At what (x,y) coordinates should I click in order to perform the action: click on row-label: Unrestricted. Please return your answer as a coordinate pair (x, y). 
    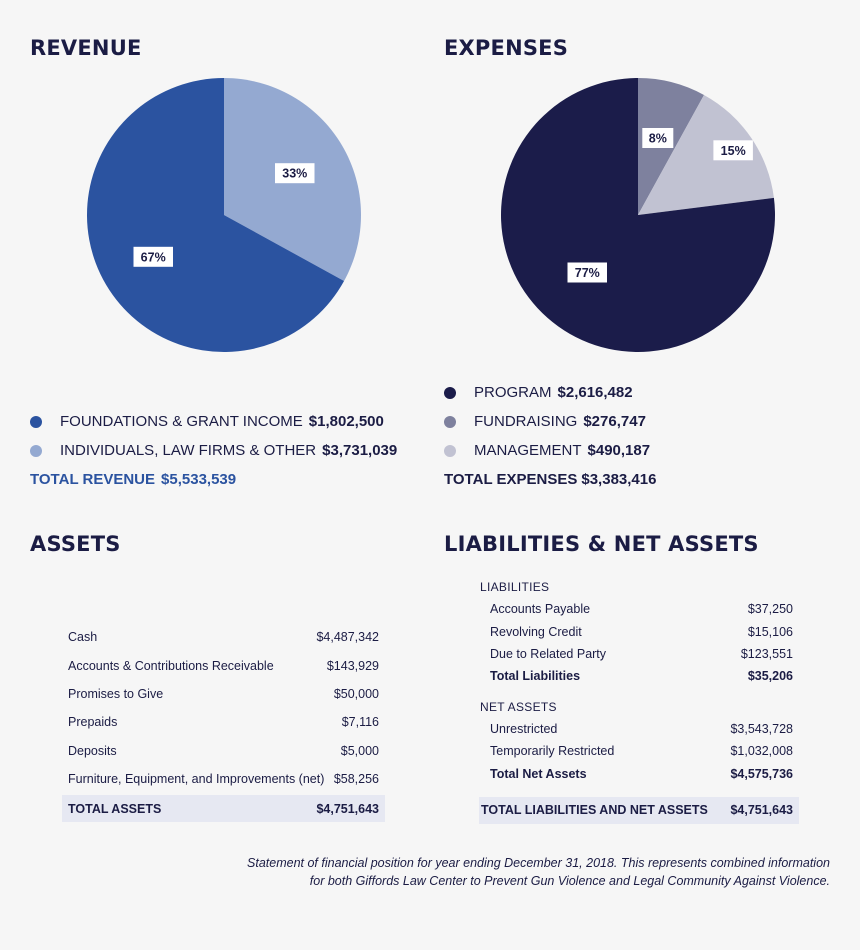
    Looking at the image, I should click on (524, 728).